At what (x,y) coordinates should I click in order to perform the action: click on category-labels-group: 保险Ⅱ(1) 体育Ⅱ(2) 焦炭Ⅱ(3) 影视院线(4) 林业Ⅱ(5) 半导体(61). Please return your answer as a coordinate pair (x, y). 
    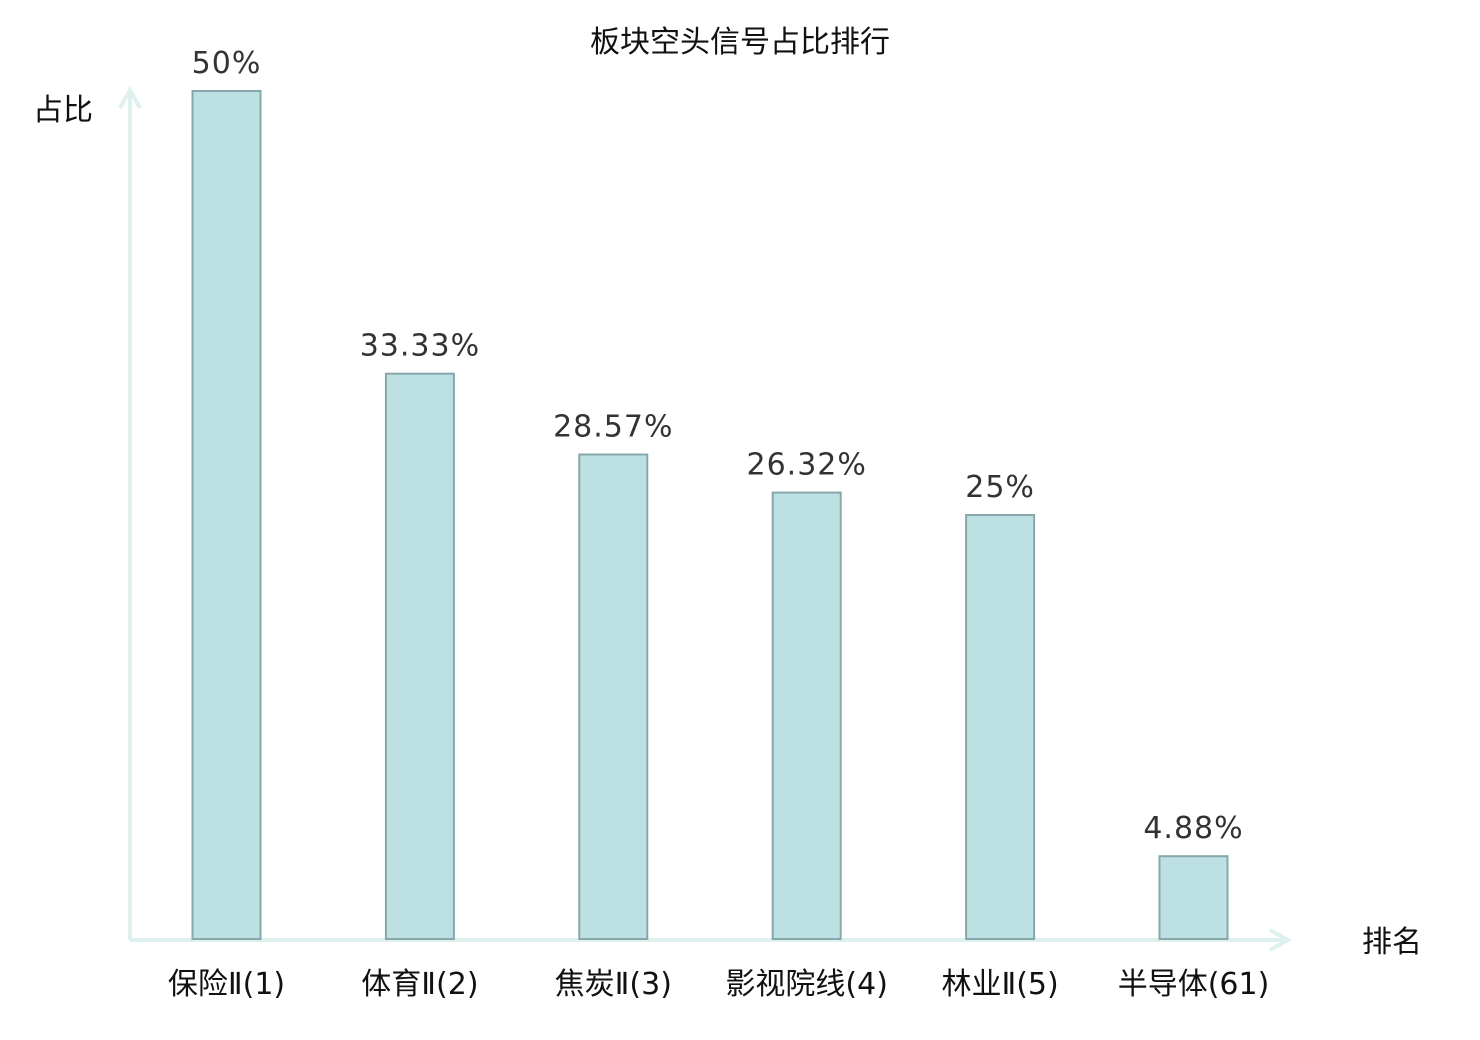
    Looking at the image, I should click on (718, 984).